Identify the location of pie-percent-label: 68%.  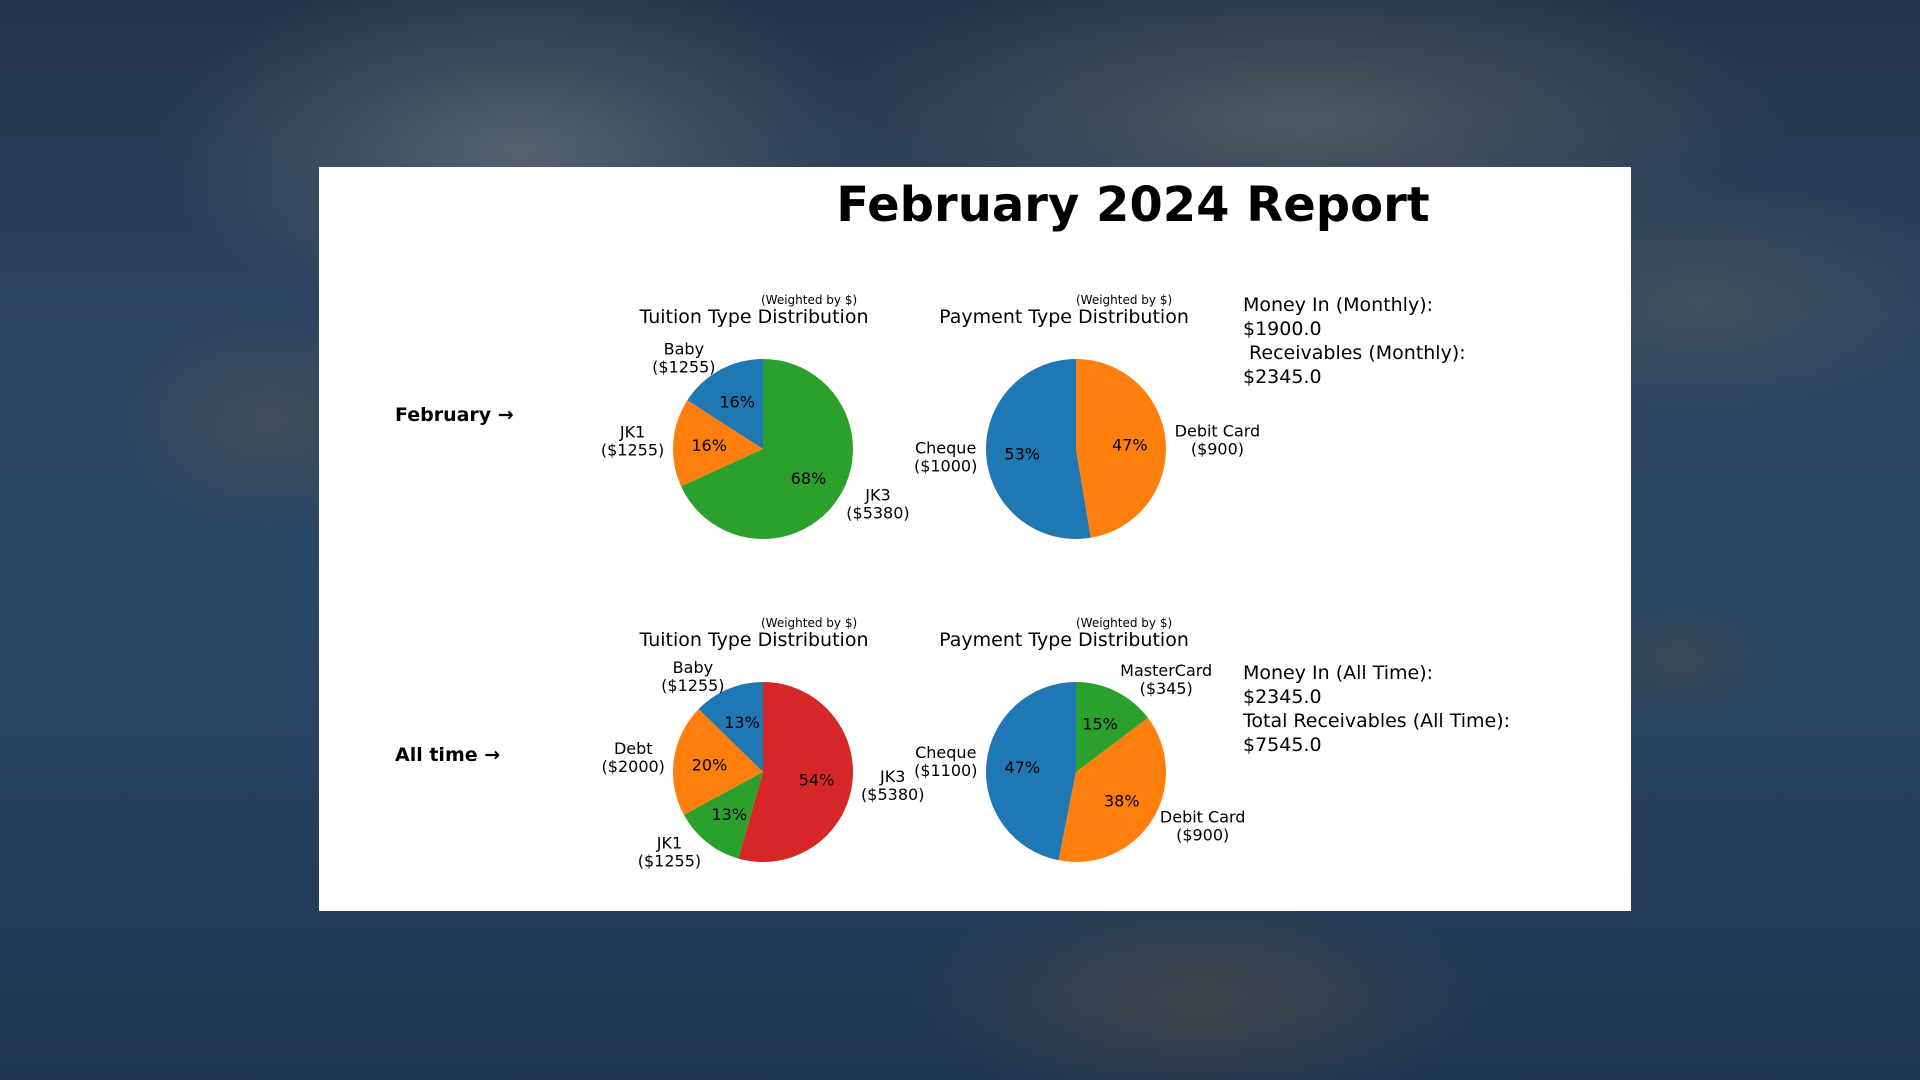
(809, 478).